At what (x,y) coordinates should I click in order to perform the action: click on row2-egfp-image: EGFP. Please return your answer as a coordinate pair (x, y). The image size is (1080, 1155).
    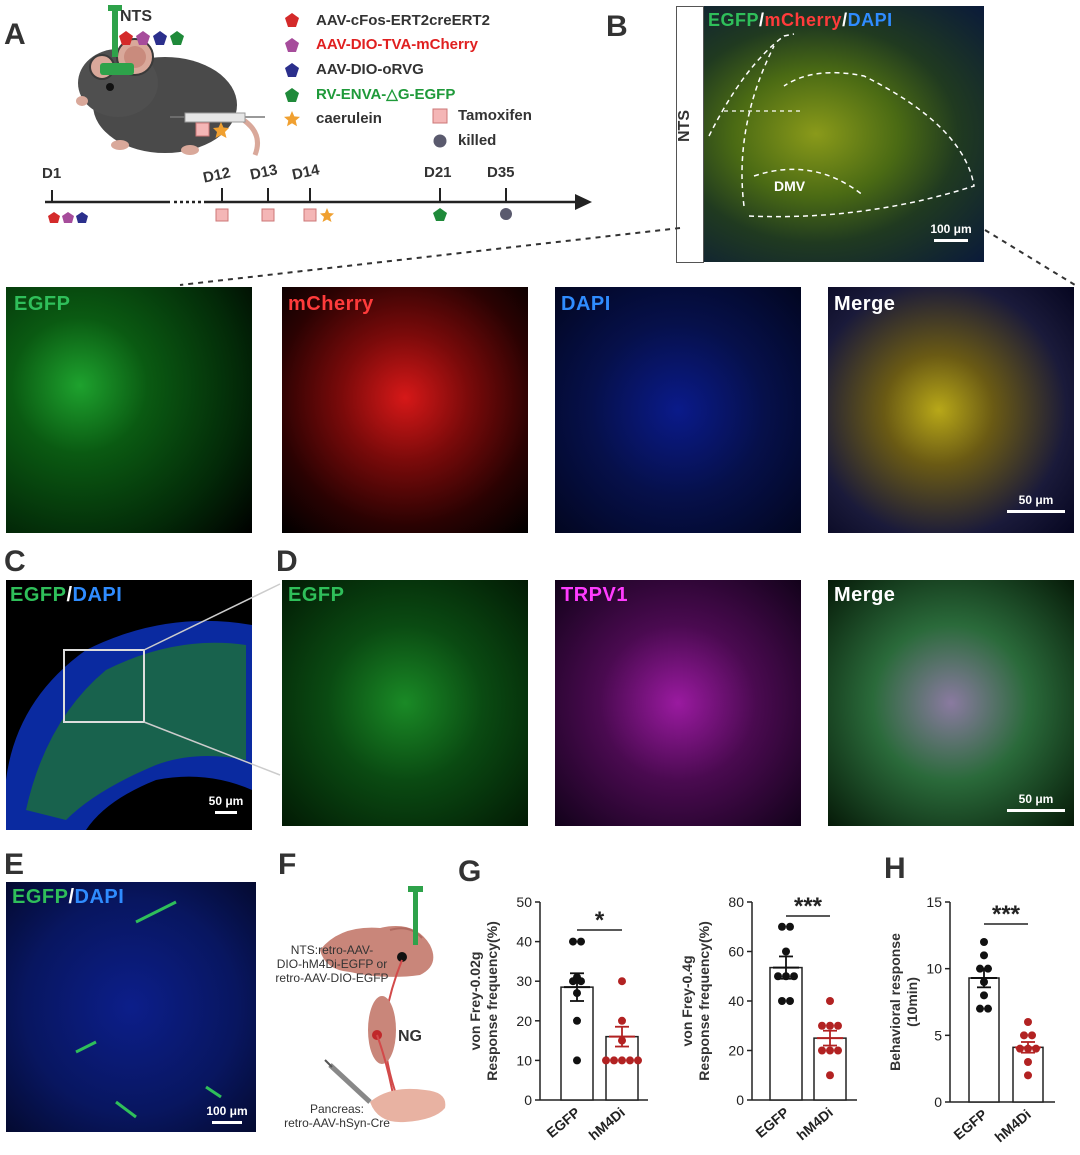
    Looking at the image, I should click on (129, 410).